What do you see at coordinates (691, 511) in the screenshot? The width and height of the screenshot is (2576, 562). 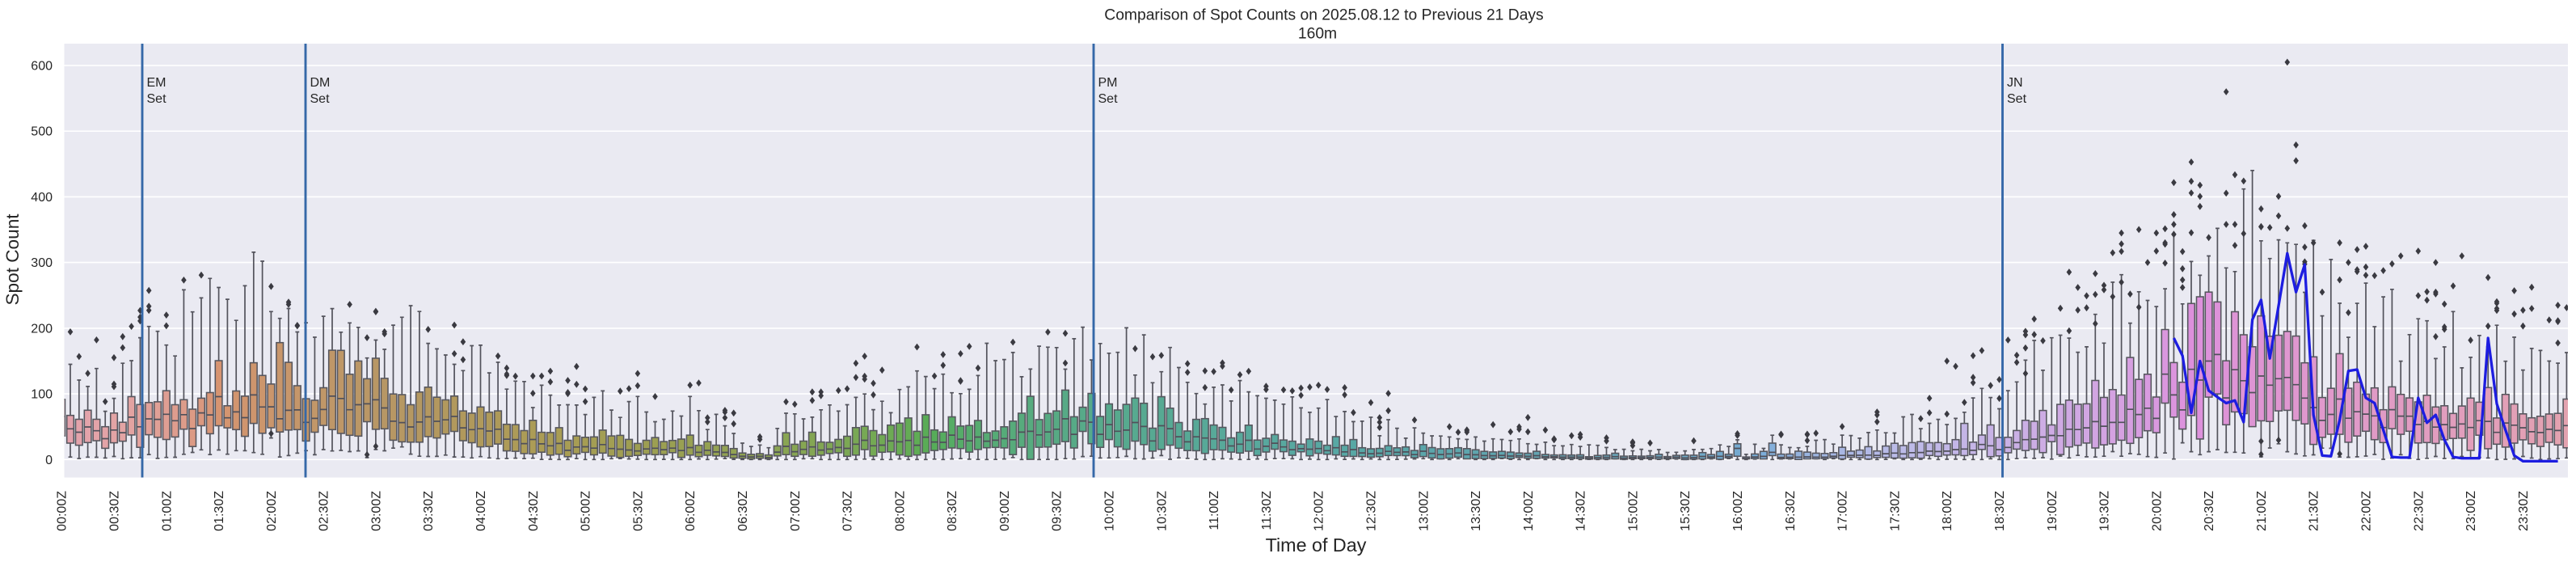 I see `svg-text: 06:00Z` at bounding box center [691, 511].